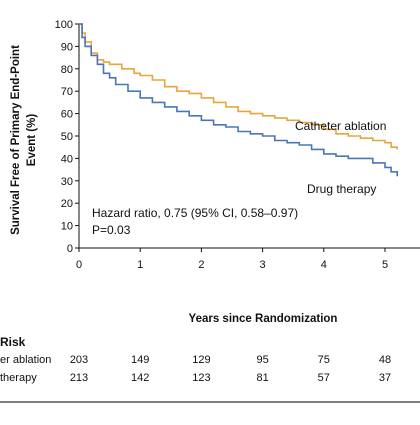 The width and height of the screenshot is (420, 425). What do you see at coordinates (67, 227) in the screenshot?
I see `y-tick-label: 10` at bounding box center [67, 227].